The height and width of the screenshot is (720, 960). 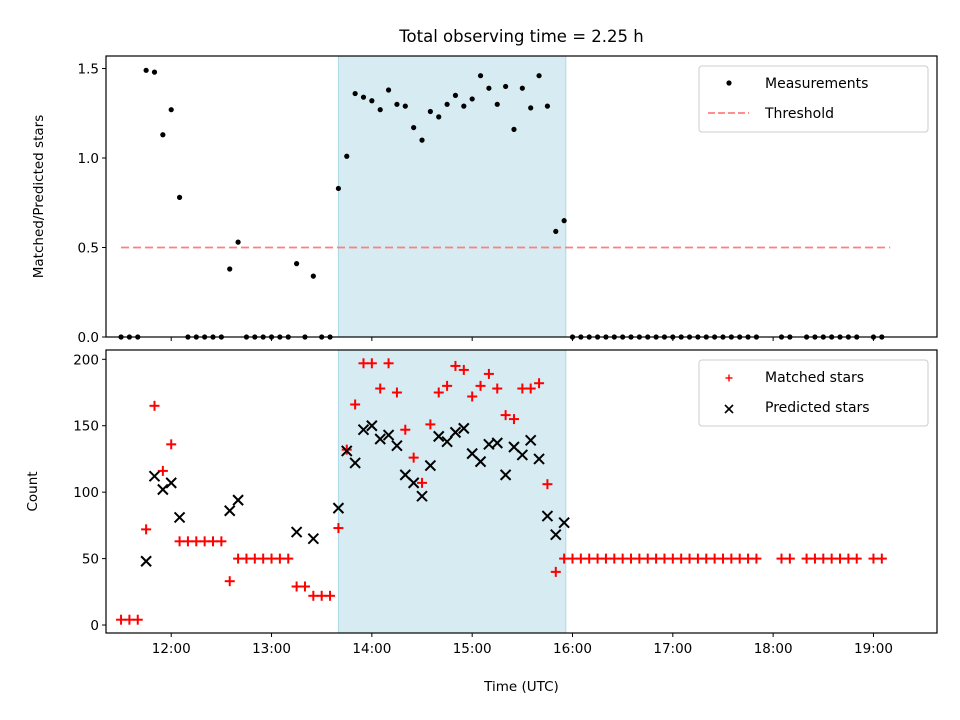 What do you see at coordinates (672, 649) in the screenshot?
I see `x-tick-label: 17:00` at bounding box center [672, 649].